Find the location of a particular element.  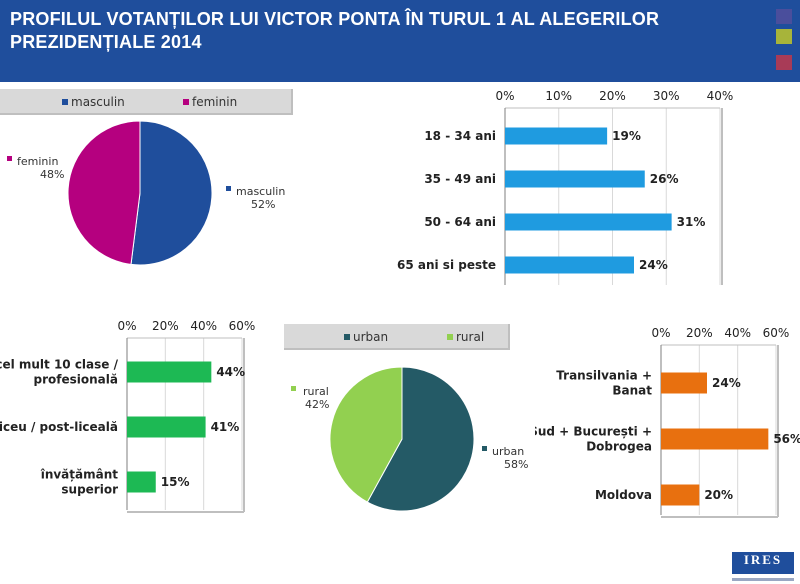

legend-item-feminin: feminin is located at coordinates (210, 102).